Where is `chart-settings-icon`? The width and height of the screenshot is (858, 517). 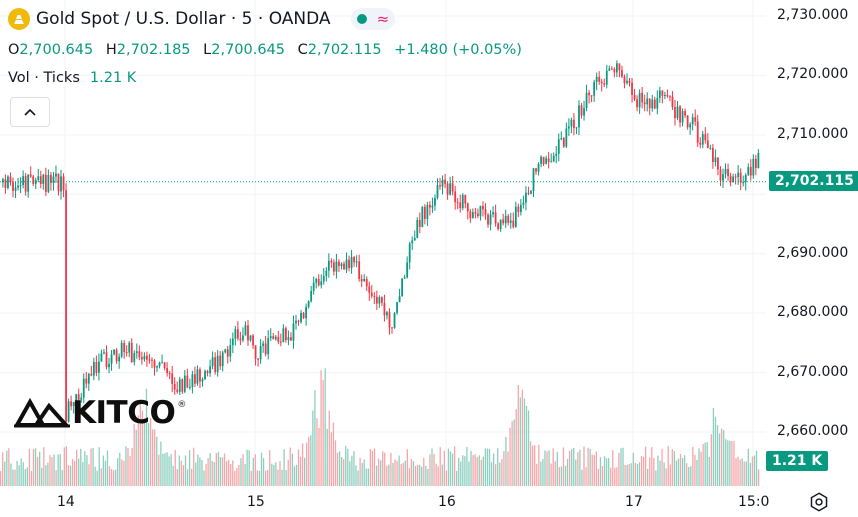
chart-settings-icon is located at coordinates (819, 502).